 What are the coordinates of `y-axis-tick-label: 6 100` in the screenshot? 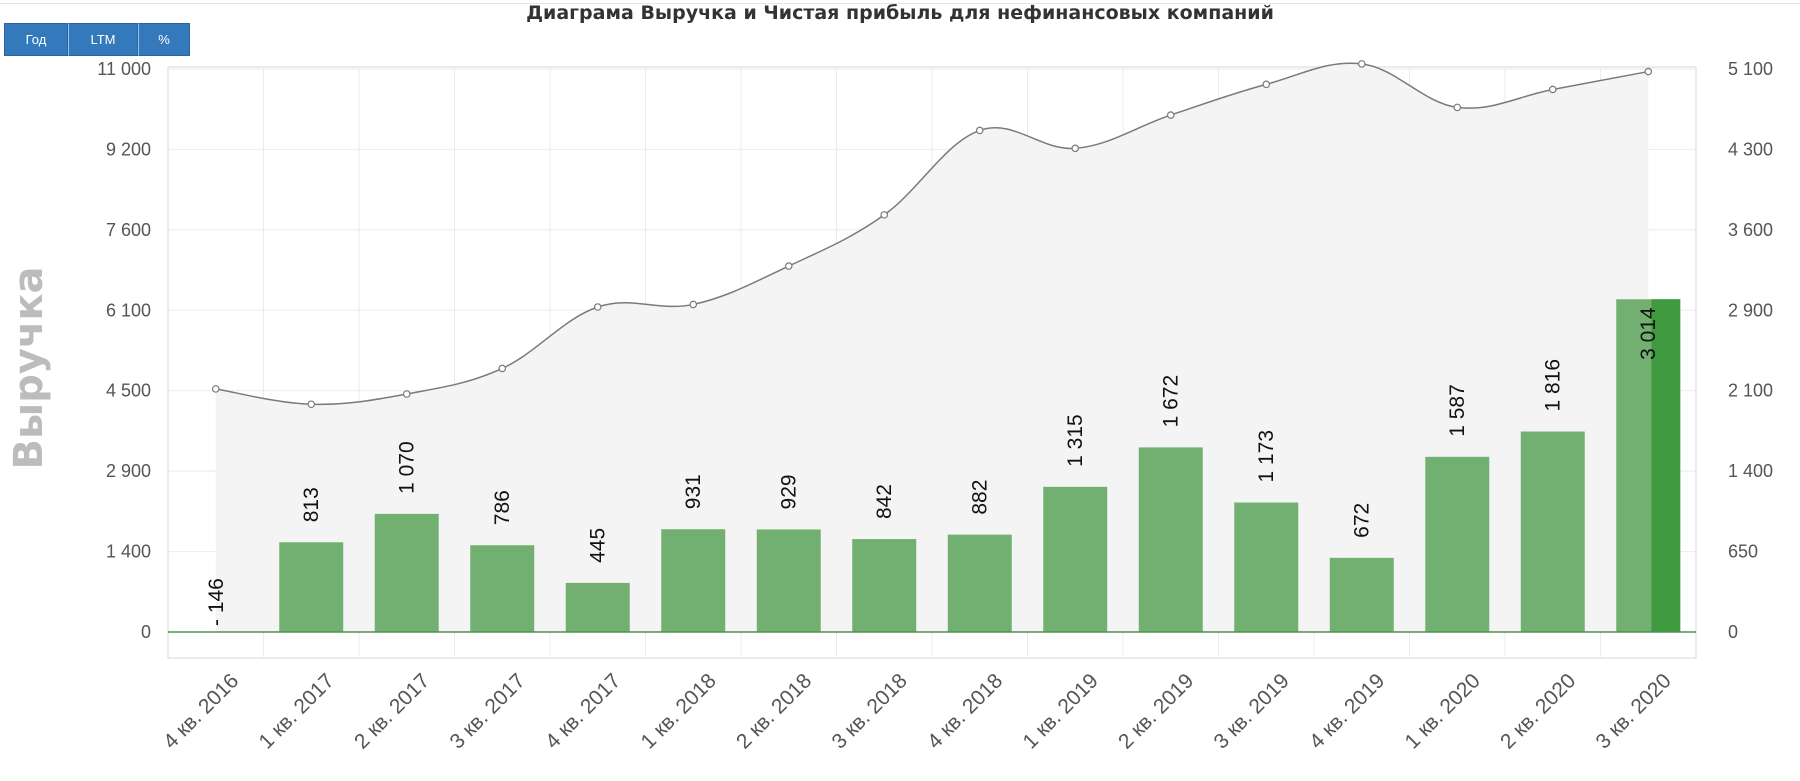 It's located at (128, 310).